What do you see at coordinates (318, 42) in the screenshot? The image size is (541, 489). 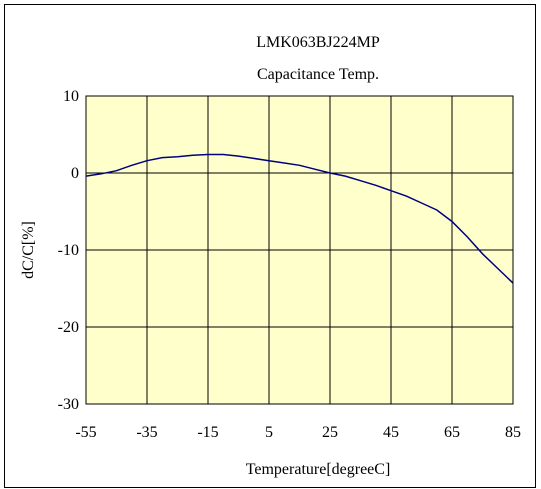 I see `chart-title: LMK063BJ224MP` at bounding box center [318, 42].